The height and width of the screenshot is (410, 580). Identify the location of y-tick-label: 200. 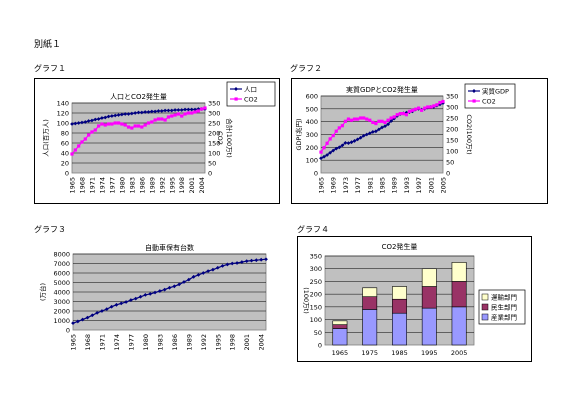
(312, 148).